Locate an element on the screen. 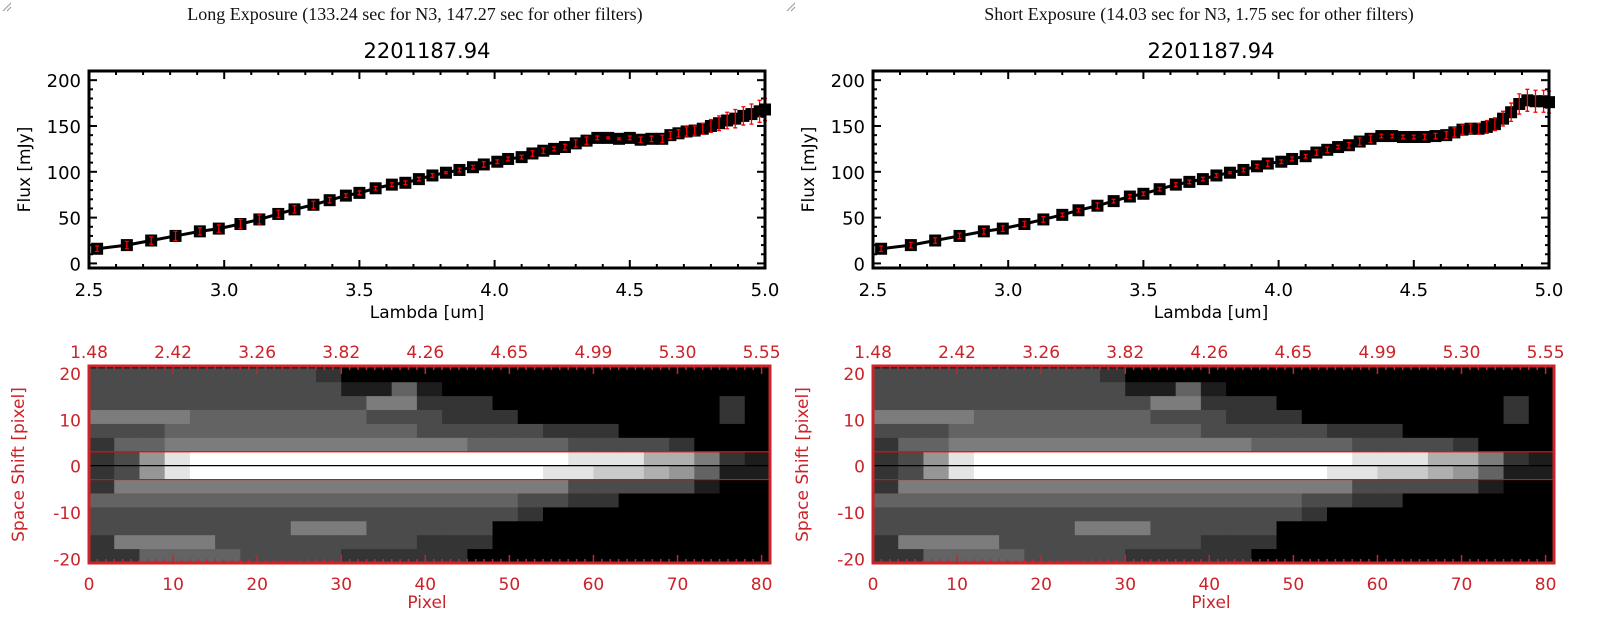  top-tick-label: 3.82 is located at coordinates (1125, 353).